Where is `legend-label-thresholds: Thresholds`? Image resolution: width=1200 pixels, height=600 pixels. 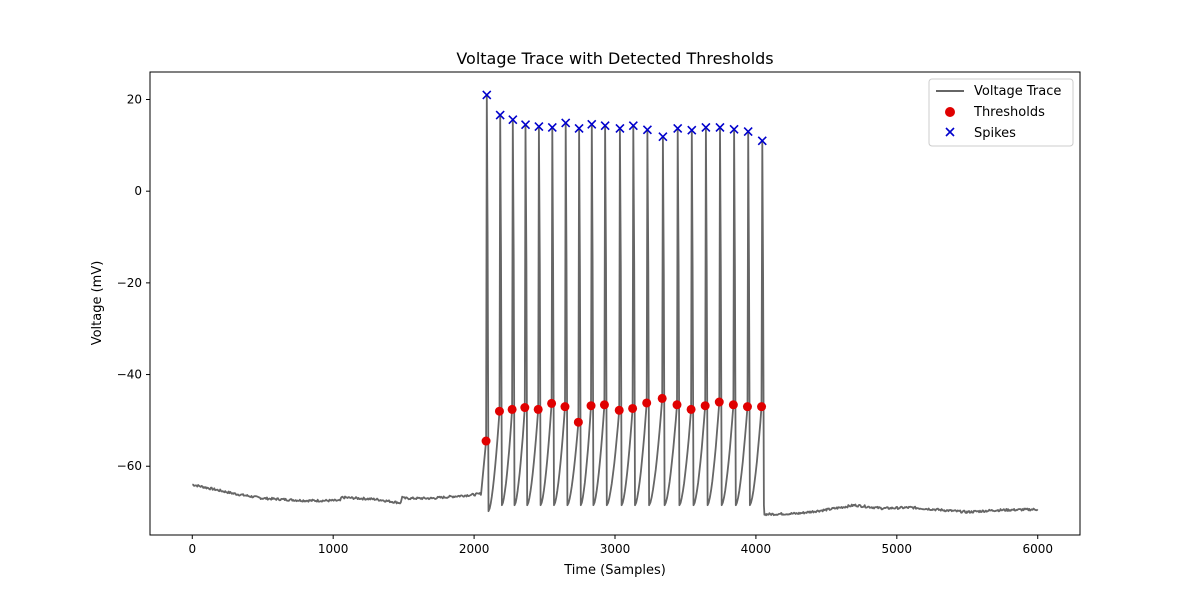 legend-label-thresholds: Thresholds is located at coordinates (1009, 112).